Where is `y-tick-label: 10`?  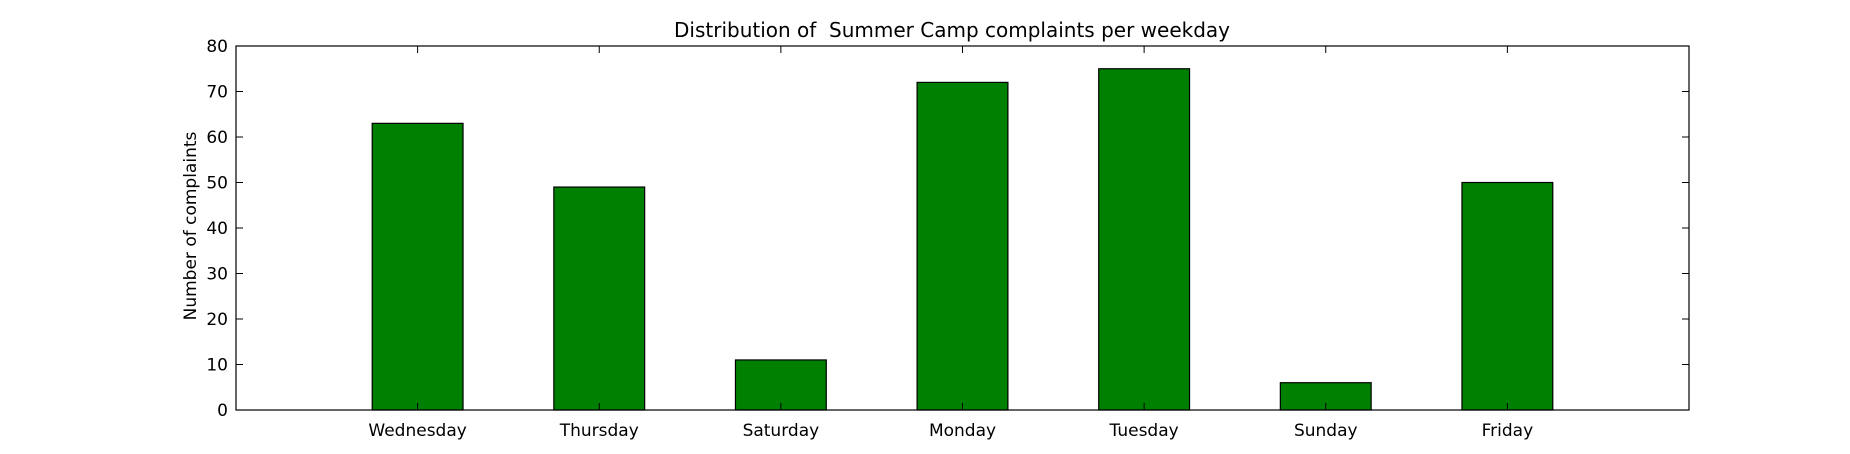 y-tick-label: 10 is located at coordinates (217, 366).